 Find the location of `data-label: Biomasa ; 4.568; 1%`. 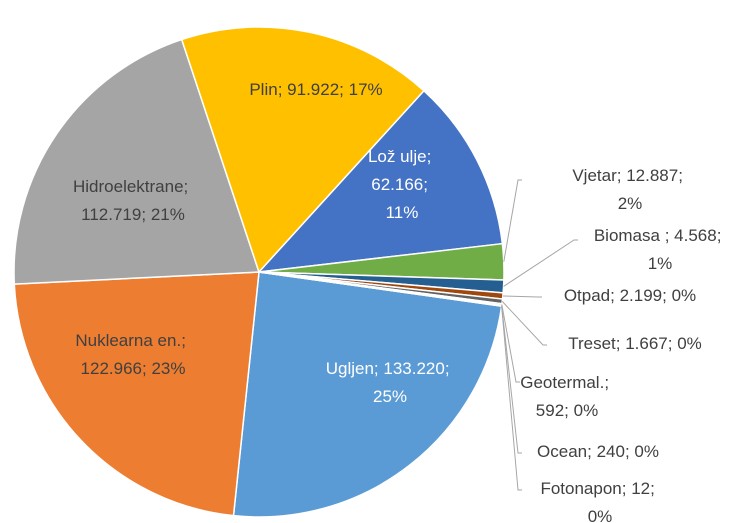

data-label: Biomasa ; 4.568; 1% is located at coordinates (660, 249).